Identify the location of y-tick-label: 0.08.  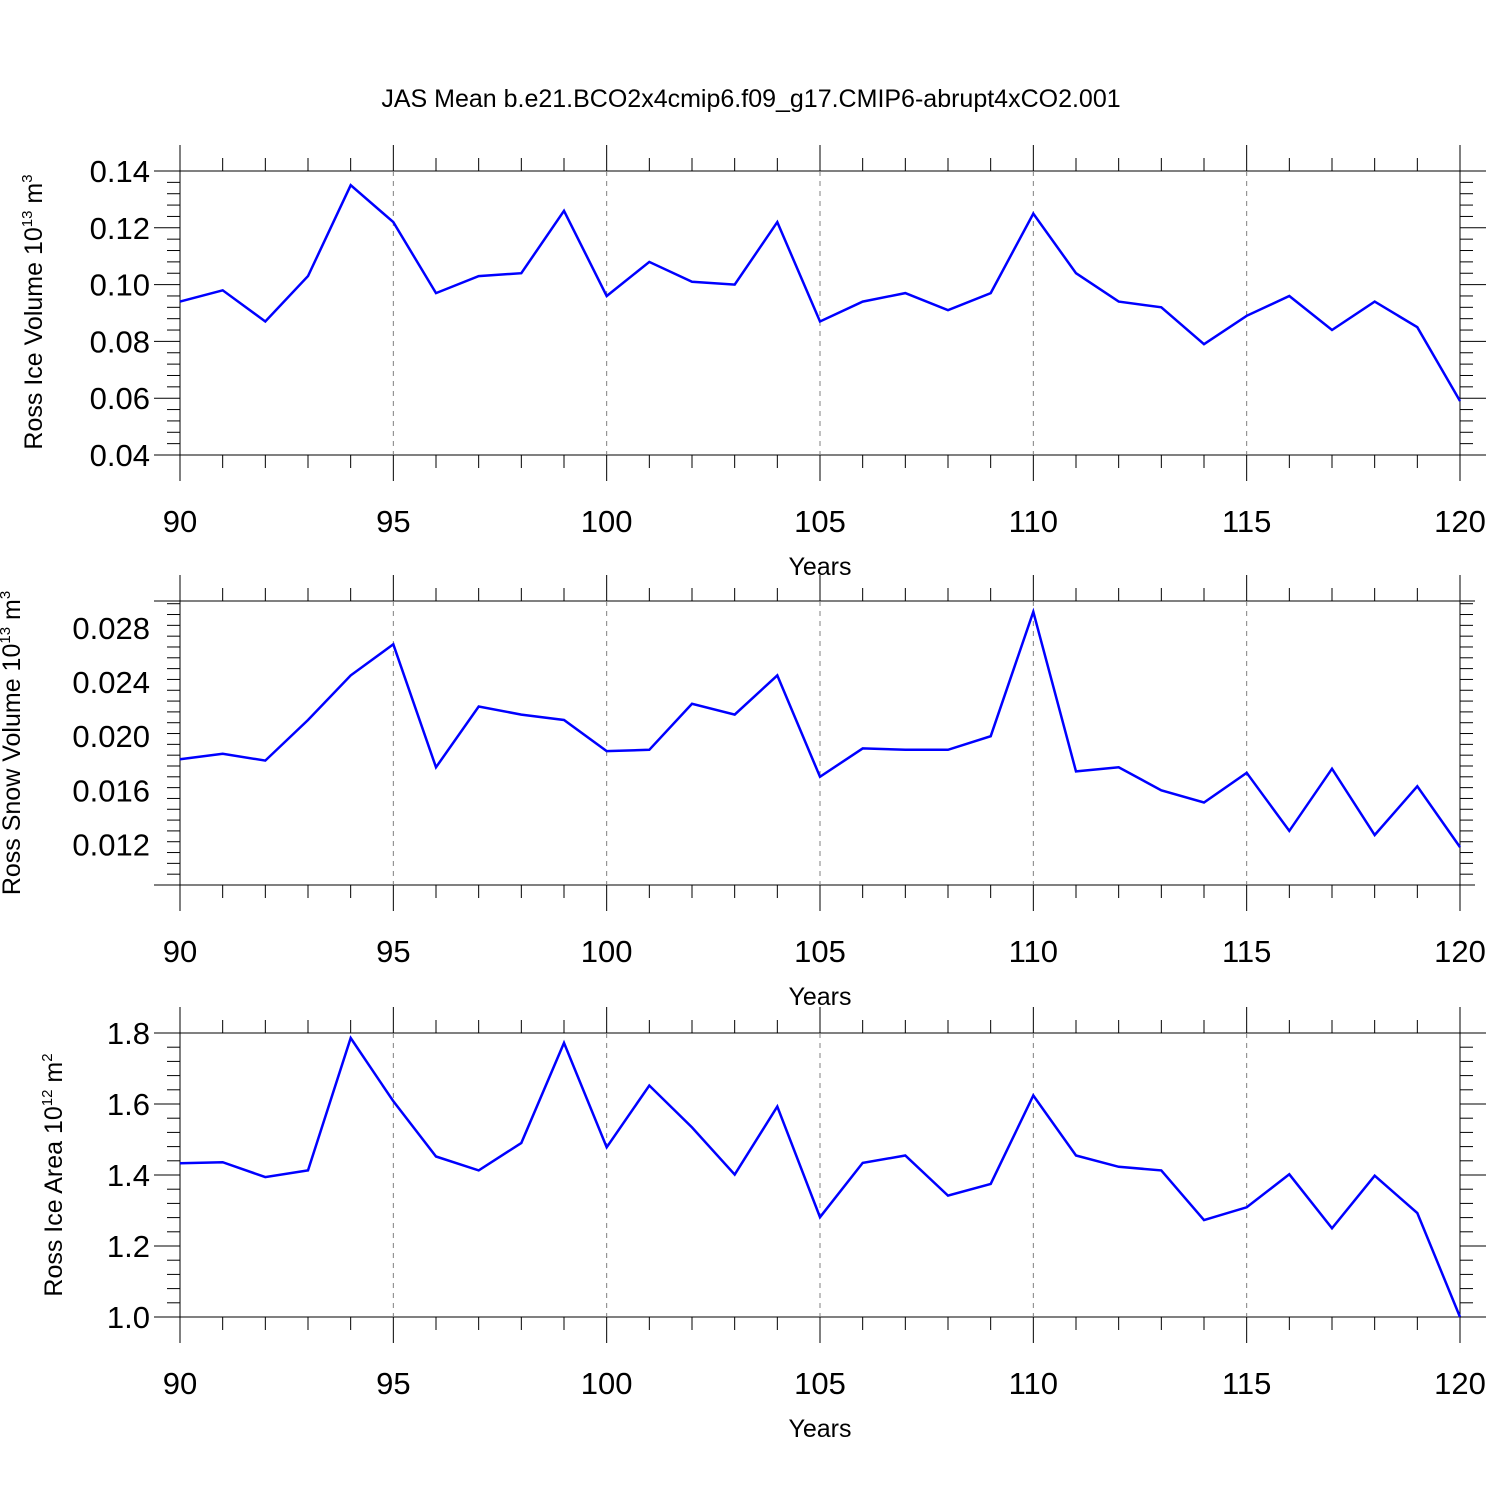
(120, 341).